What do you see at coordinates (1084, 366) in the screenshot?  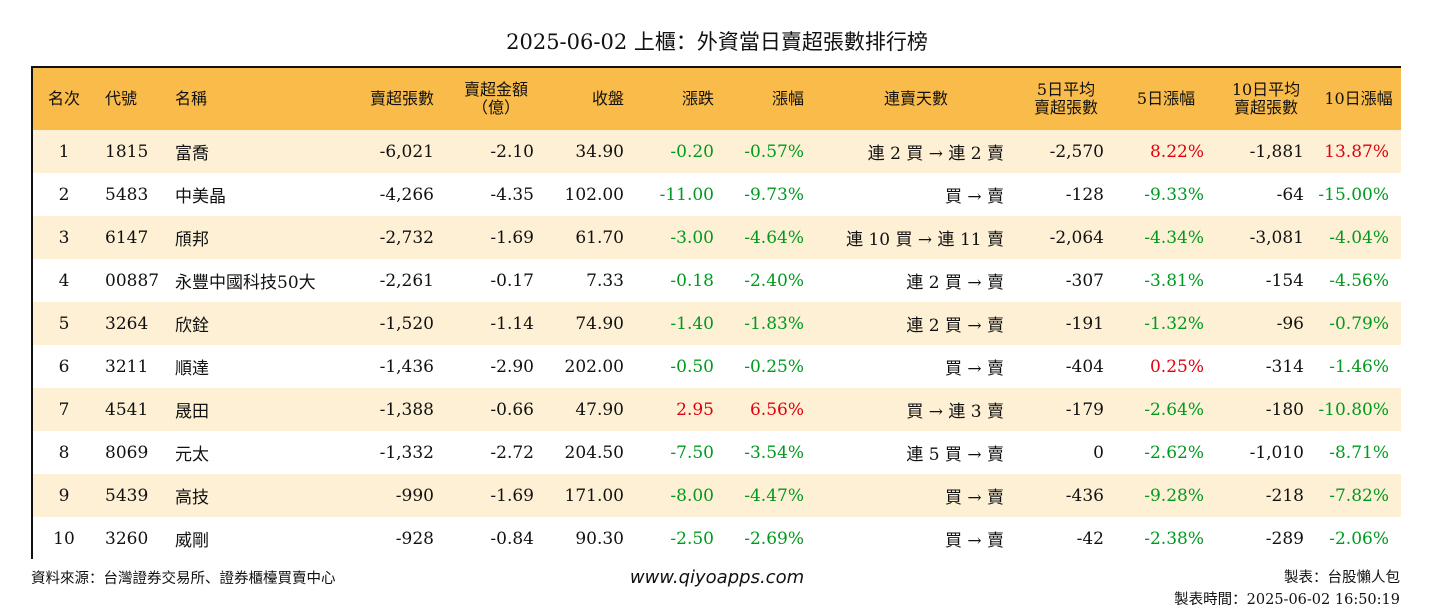 I see `cell-avg5: -404` at bounding box center [1084, 366].